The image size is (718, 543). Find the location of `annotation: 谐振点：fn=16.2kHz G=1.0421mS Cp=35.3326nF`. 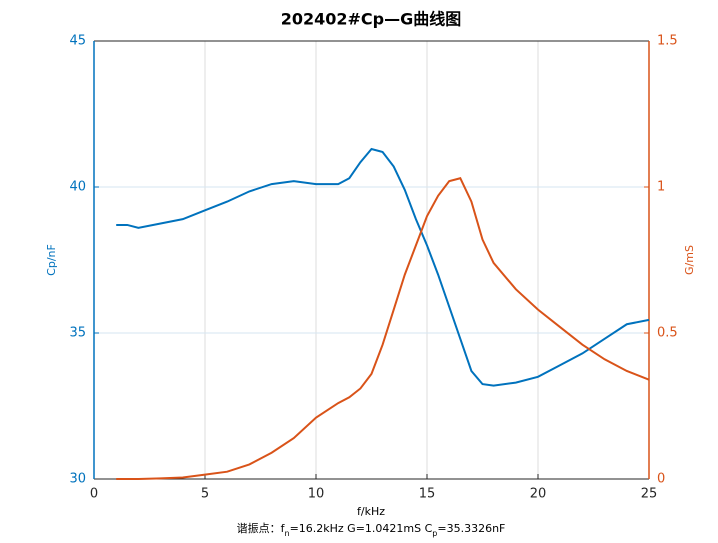

annotation: 谐振点：fn=16.2kHz G=1.0421mS Cp=35.3326nF is located at coordinates (371, 529).